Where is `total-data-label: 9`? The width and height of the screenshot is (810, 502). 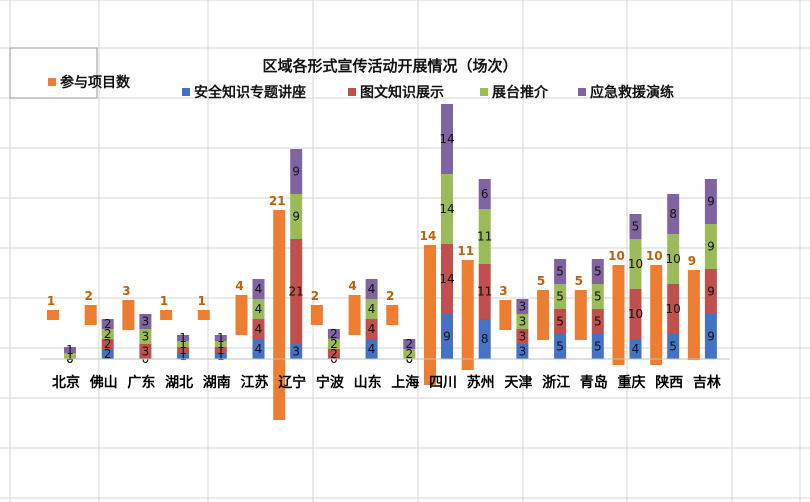
total-data-label: 9 is located at coordinates (692, 261).